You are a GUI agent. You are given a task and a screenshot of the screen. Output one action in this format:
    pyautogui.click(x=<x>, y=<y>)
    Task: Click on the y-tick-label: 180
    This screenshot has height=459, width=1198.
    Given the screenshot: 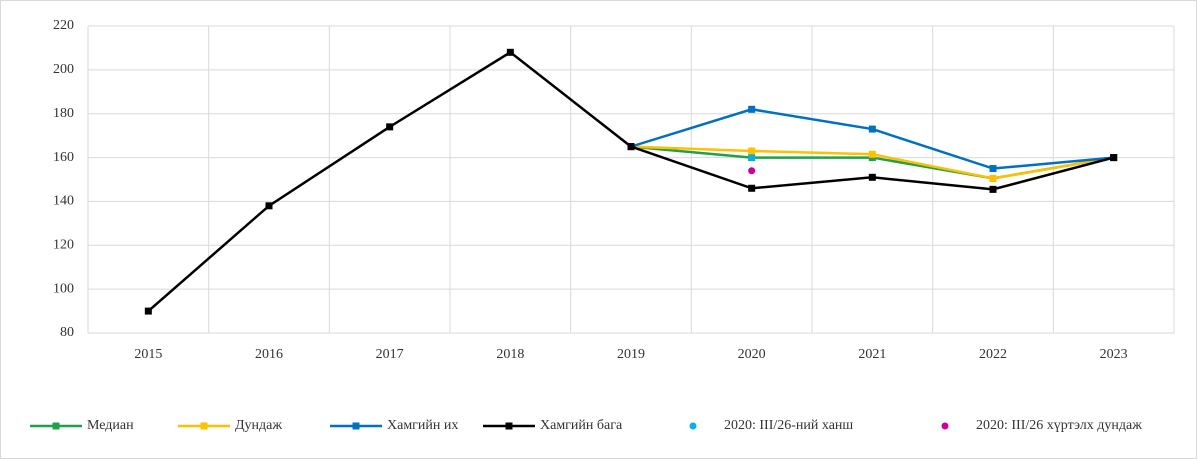 What is the action you would take?
    pyautogui.click(x=63, y=113)
    